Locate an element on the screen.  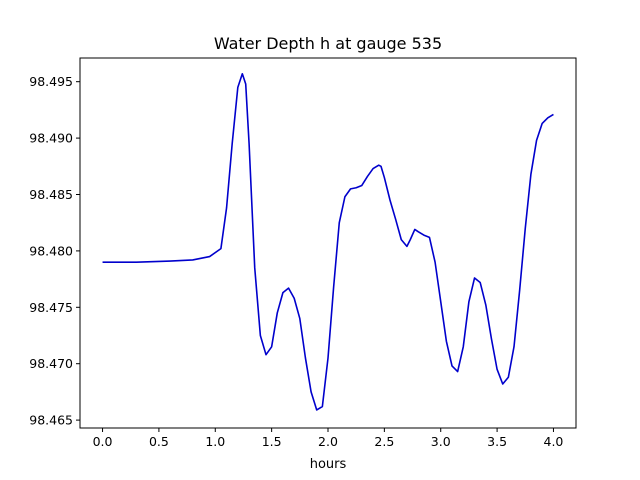
x-tick-label: 0.5 is located at coordinates (159, 441).